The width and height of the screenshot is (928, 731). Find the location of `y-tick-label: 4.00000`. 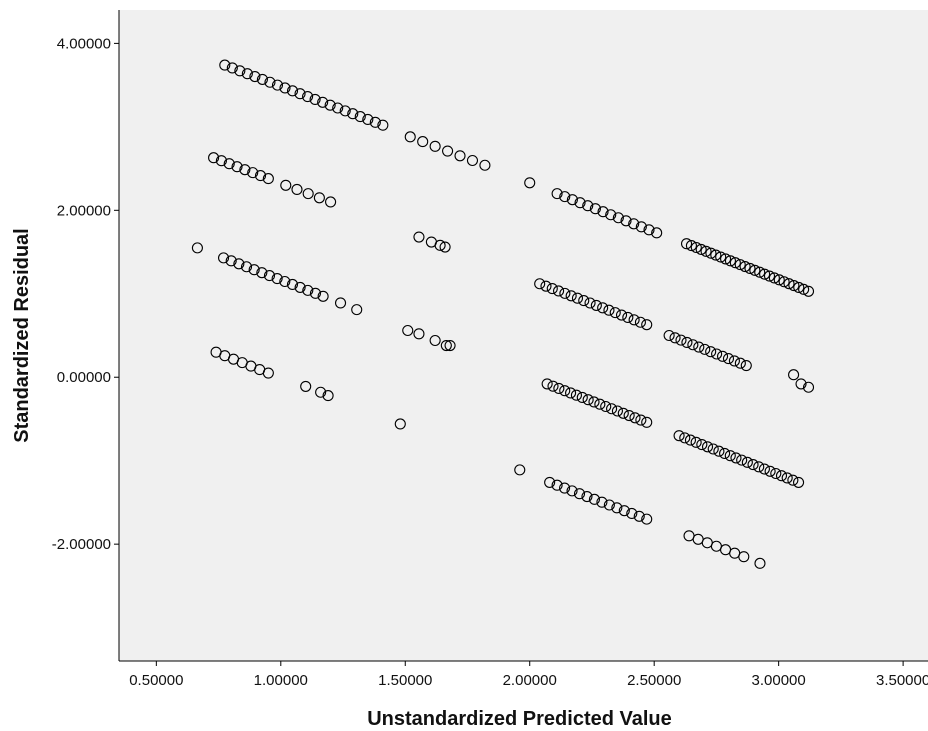

y-tick-label: 4.00000 is located at coordinates (84, 43).